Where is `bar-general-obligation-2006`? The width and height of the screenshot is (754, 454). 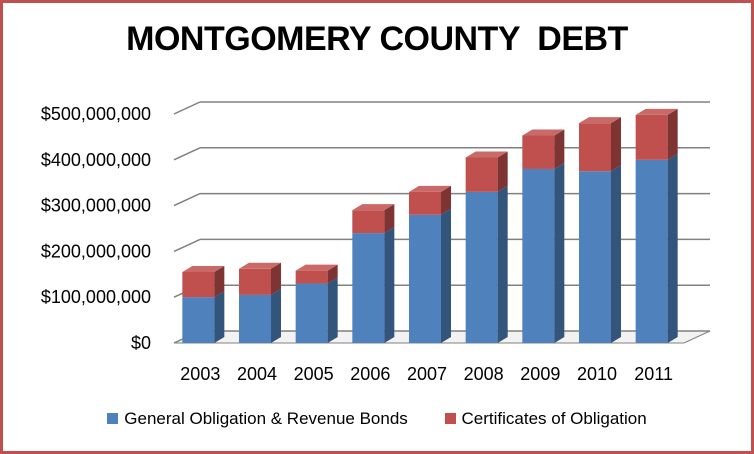
bar-general-obligation-2006 is located at coordinates (373, 285).